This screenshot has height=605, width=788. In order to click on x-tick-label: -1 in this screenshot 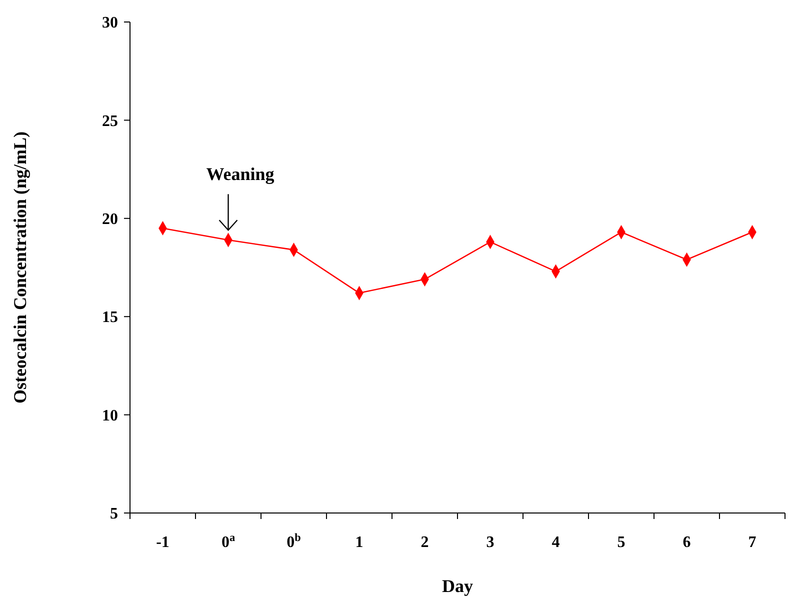, I will do `click(163, 542)`.